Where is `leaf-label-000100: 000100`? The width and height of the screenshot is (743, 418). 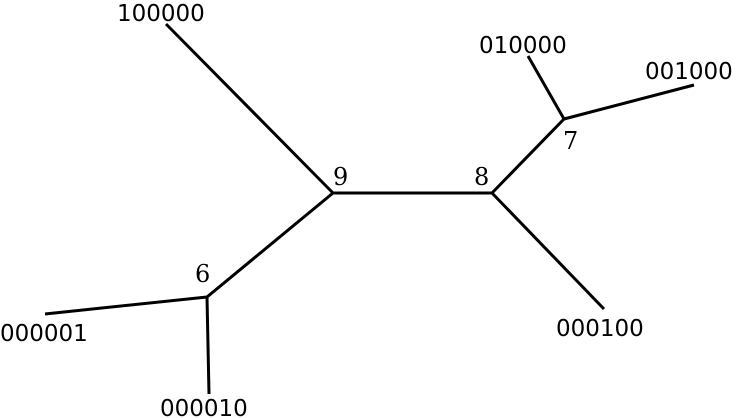
leaf-label-000100: 000100 is located at coordinates (600, 329).